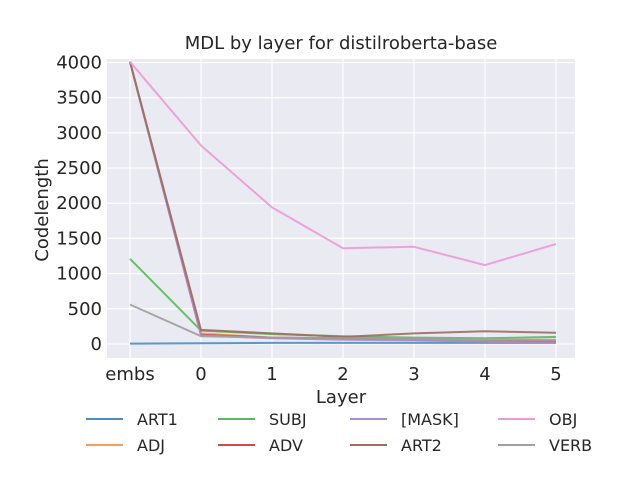 This screenshot has width=640, height=480. I want to click on legend-label: ADV, so click(286, 445).